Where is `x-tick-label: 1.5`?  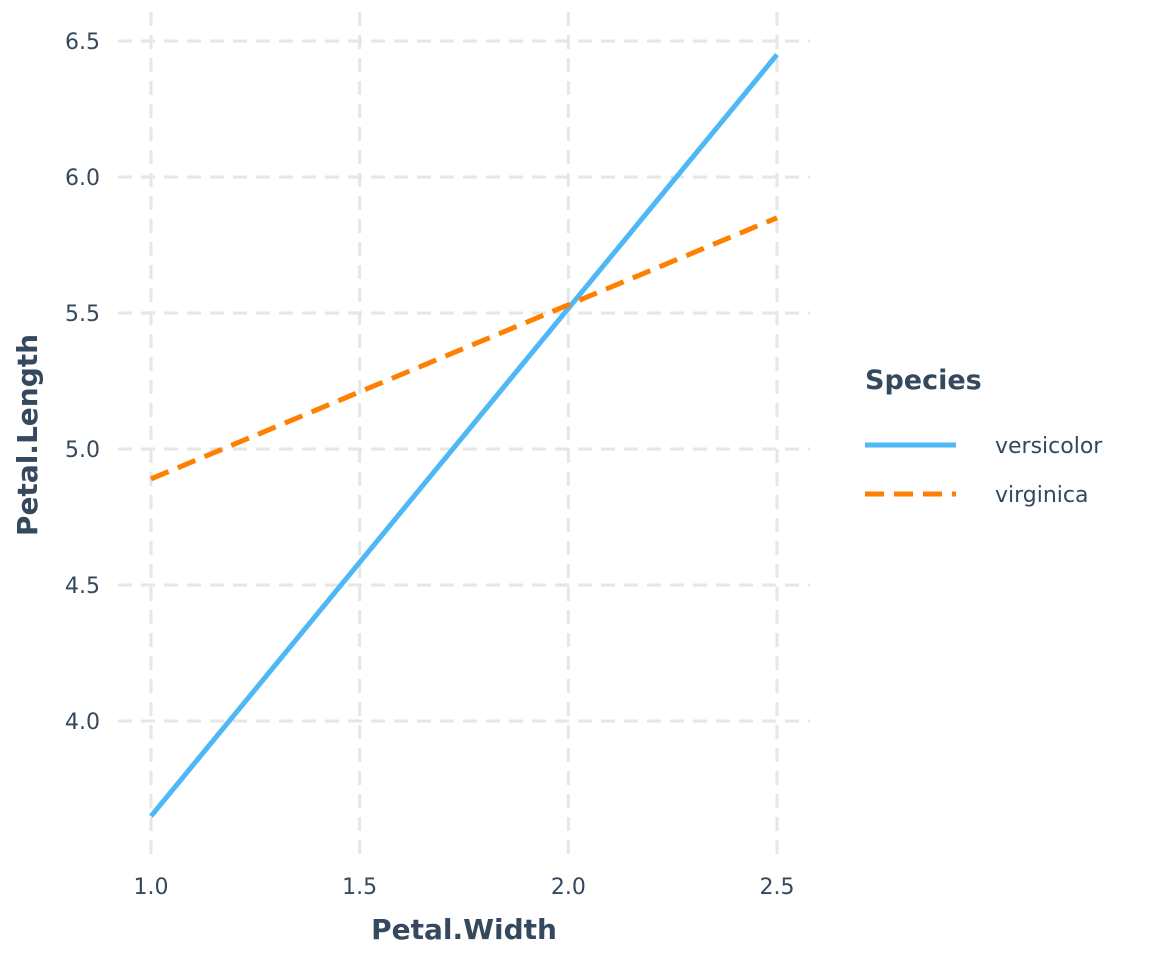 x-tick-label: 1.5 is located at coordinates (359, 887).